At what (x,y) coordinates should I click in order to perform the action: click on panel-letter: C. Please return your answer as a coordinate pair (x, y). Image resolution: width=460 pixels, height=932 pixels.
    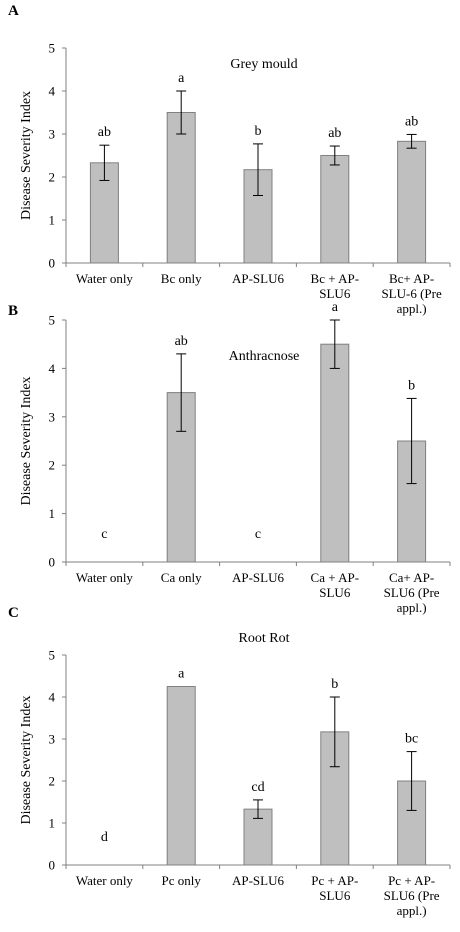
    Looking at the image, I should click on (13, 613).